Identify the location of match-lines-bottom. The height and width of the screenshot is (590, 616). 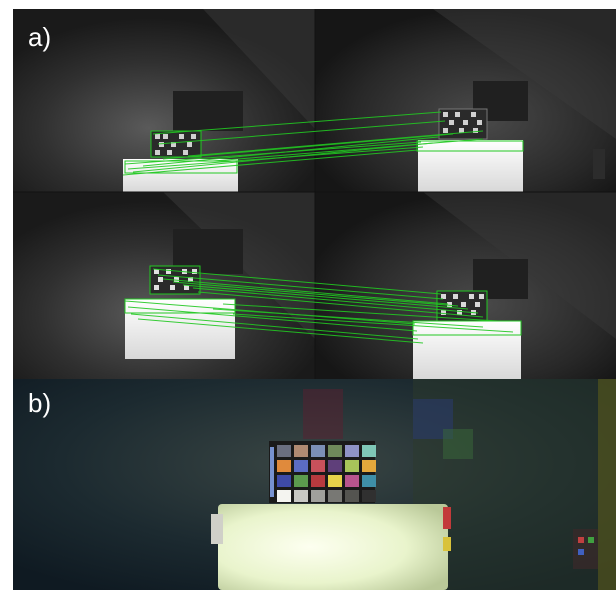
(319, 306).